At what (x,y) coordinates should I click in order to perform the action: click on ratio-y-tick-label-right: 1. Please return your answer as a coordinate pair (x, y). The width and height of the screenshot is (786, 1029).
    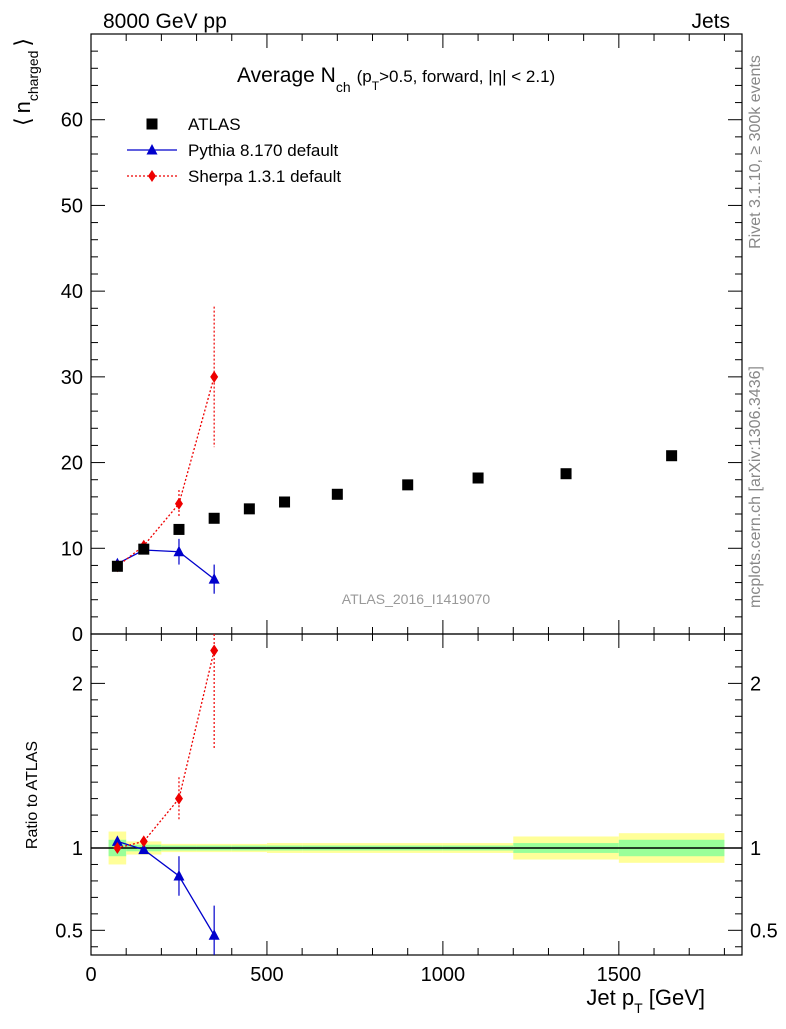
    Looking at the image, I should click on (755, 849).